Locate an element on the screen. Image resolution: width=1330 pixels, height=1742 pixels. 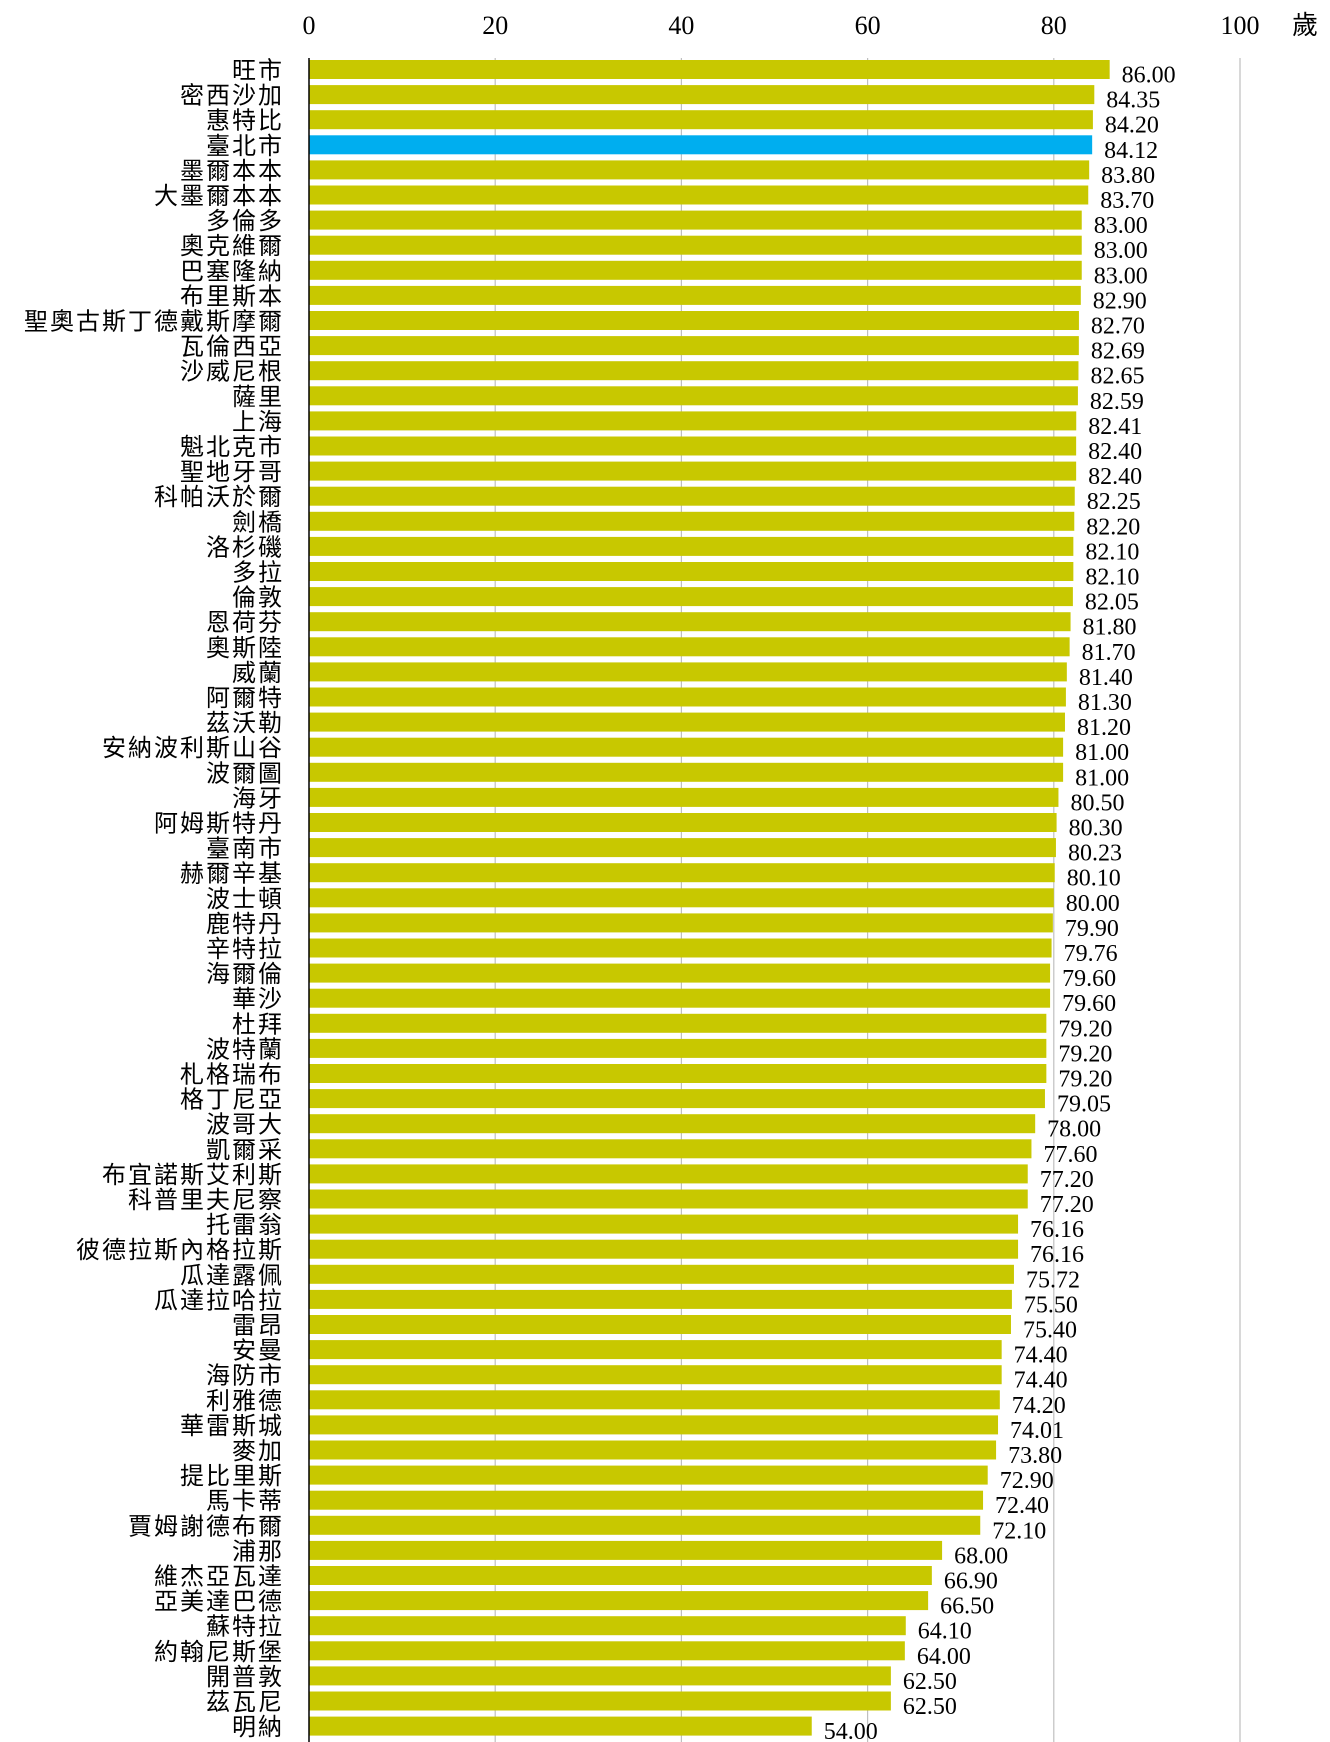
category-label: 阿爾特 is located at coordinates (245, 698).